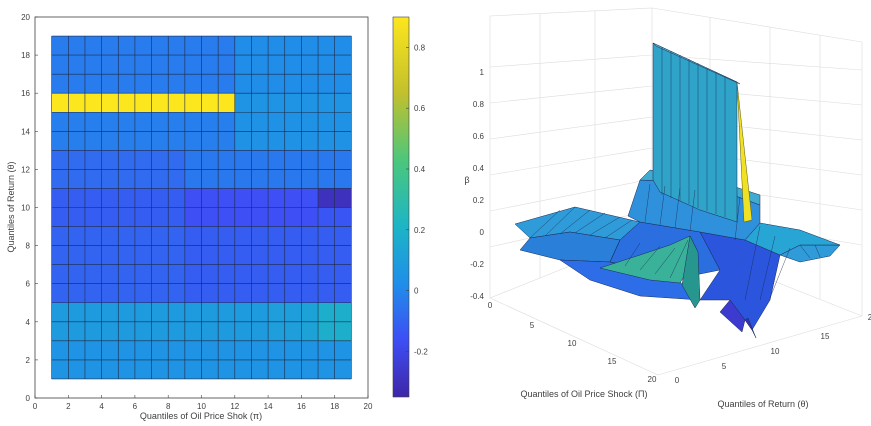 The height and width of the screenshot is (426, 871). I want to click on surface-z-tick-label: -0.2, so click(477, 264).